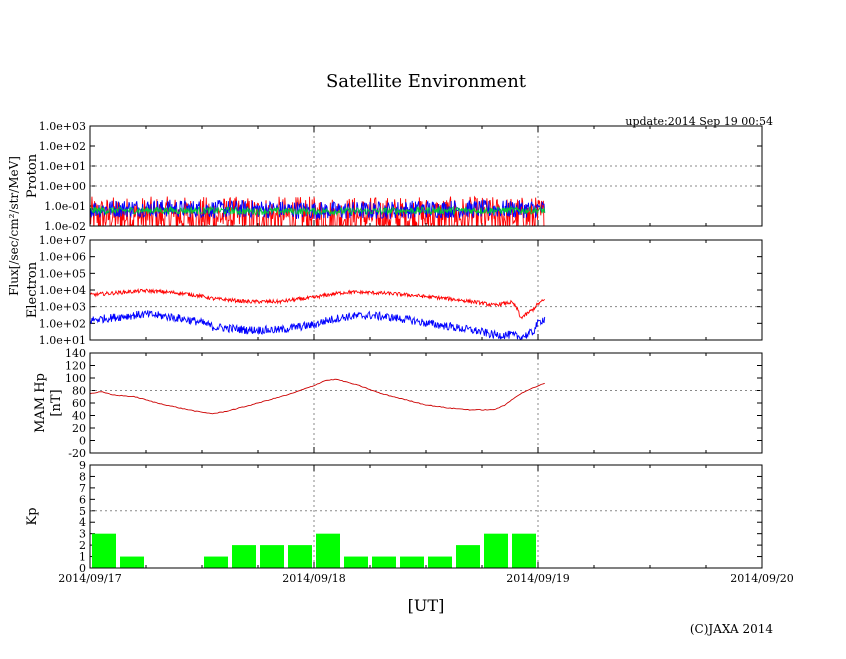  Describe the element at coordinates (82, 499) in the screenshot. I see `y-tick-label: 6` at that location.